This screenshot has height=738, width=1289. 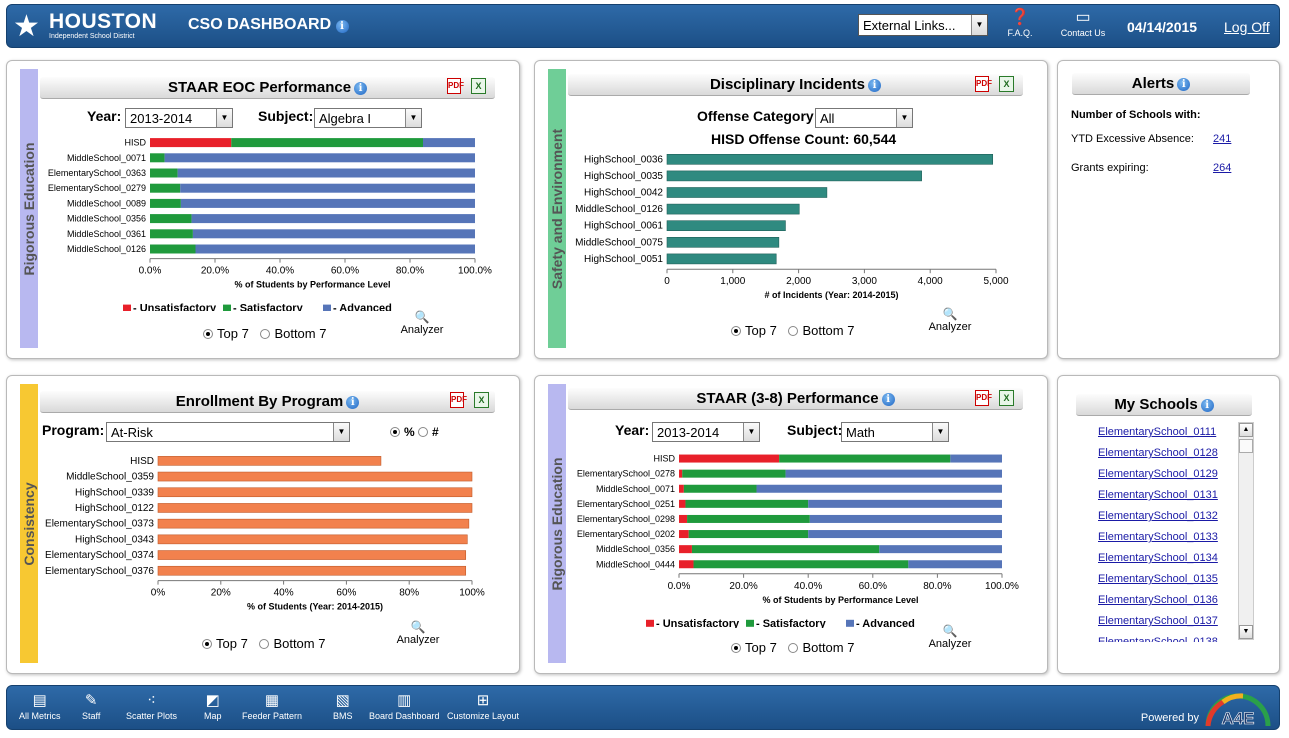 I want to click on scroll-down-icon: ▼, so click(x=1246, y=632).